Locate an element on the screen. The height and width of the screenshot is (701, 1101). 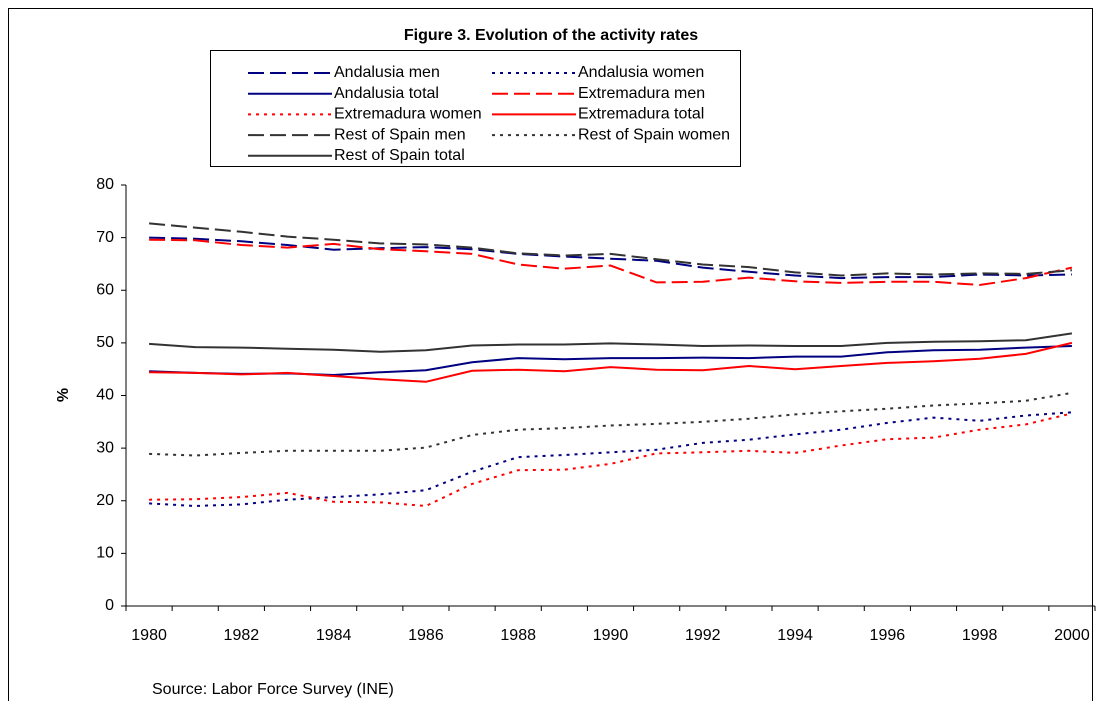
legend-label: Rest of Spain men is located at coordinates (400, 134).